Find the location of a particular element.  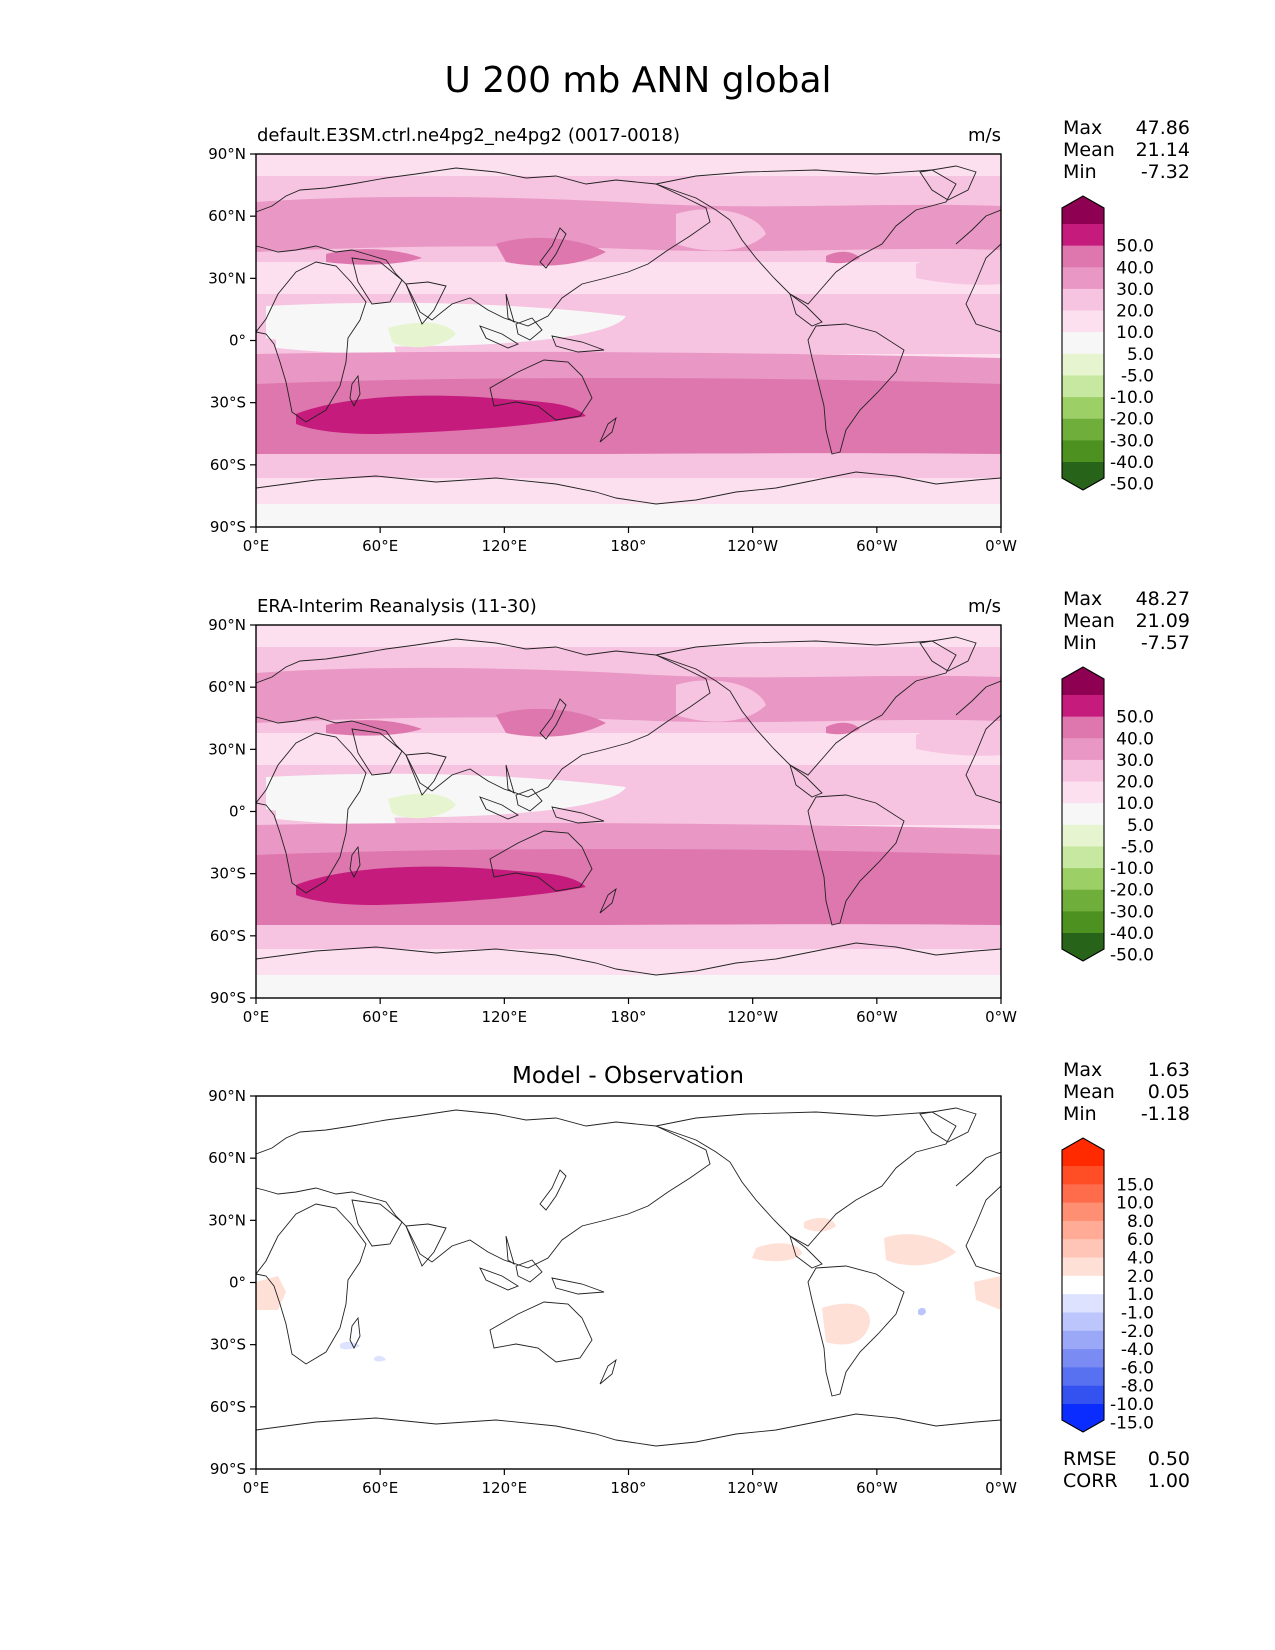

colorbar-label: 10.0 is located at coordinates (1135, 333).